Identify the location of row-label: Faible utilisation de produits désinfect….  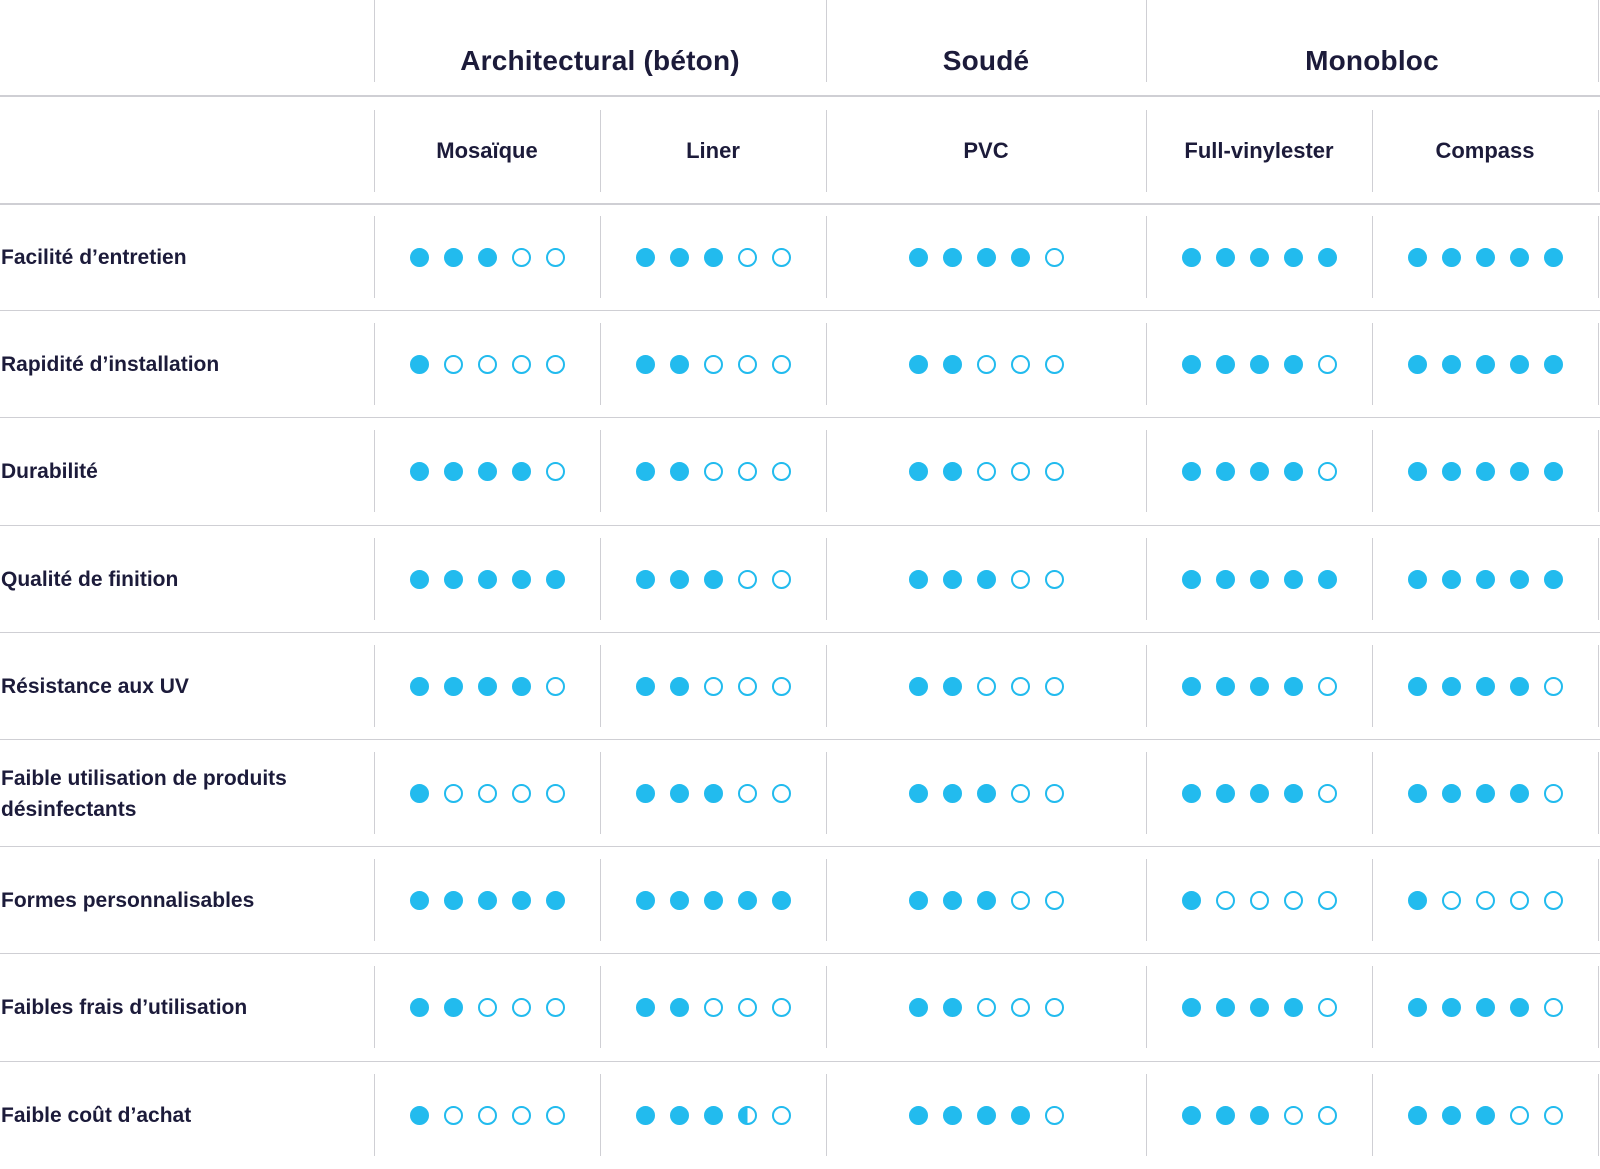
(144, 793).